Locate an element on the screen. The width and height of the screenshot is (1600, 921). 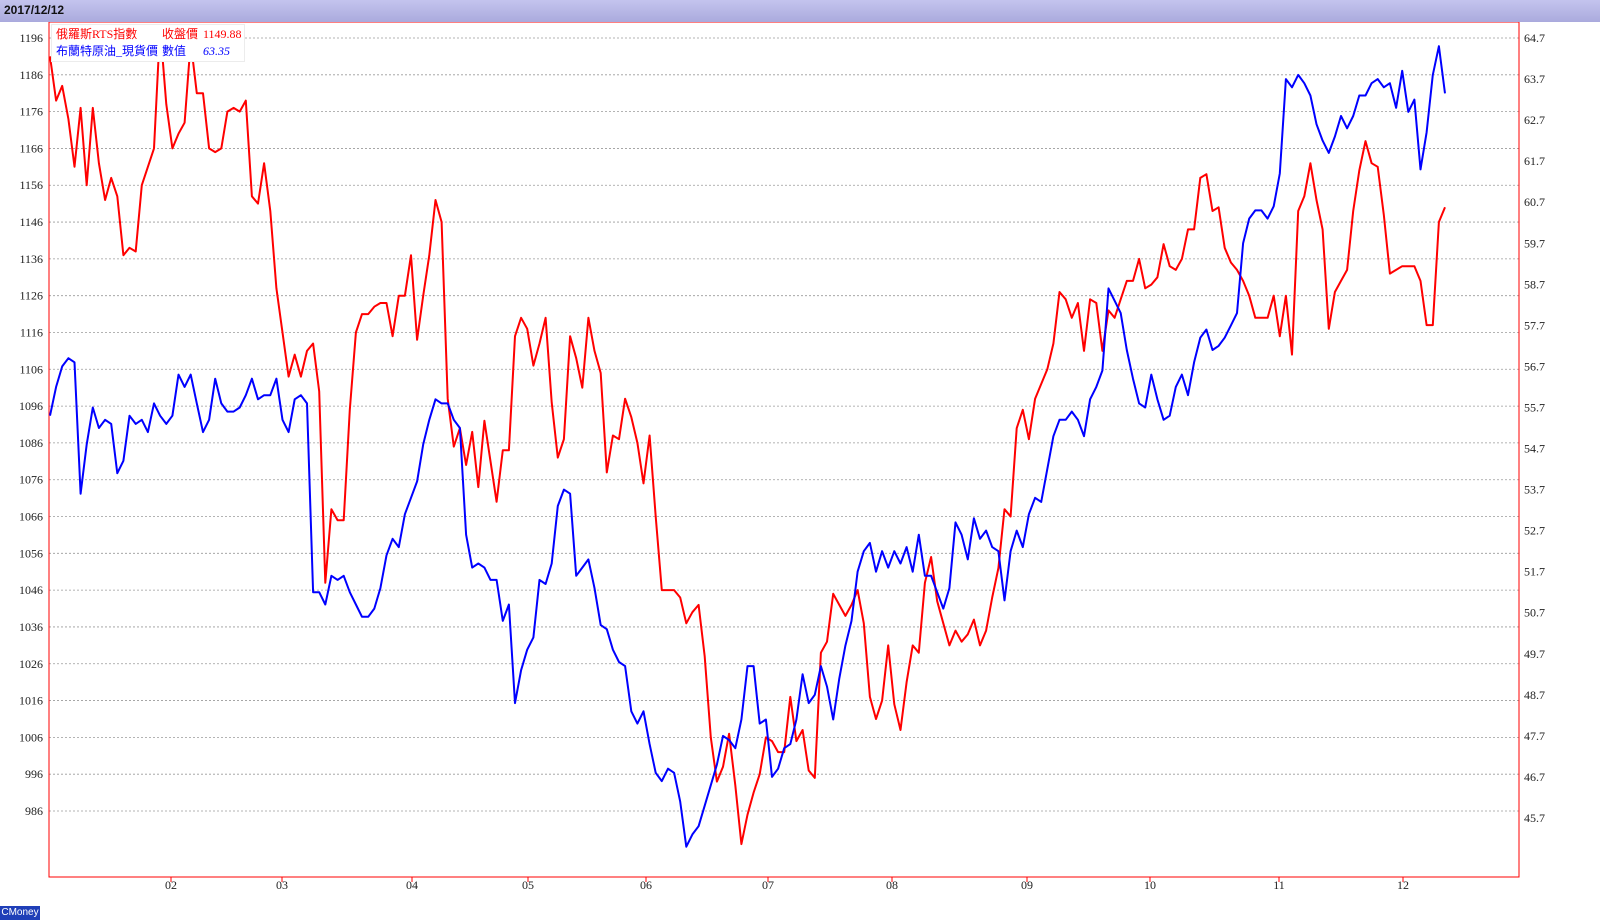
legend-name-brent: 布蘭特原油_現貨價 is located at coordinates (107, 51).